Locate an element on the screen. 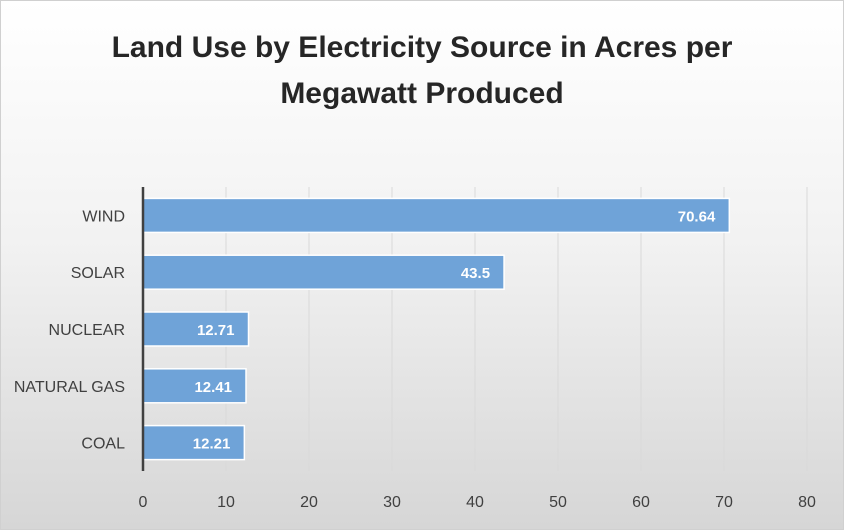 The height and width of the screenshot is (530, 844). x-tick-label: 70 is located at coordinates (724, 502).